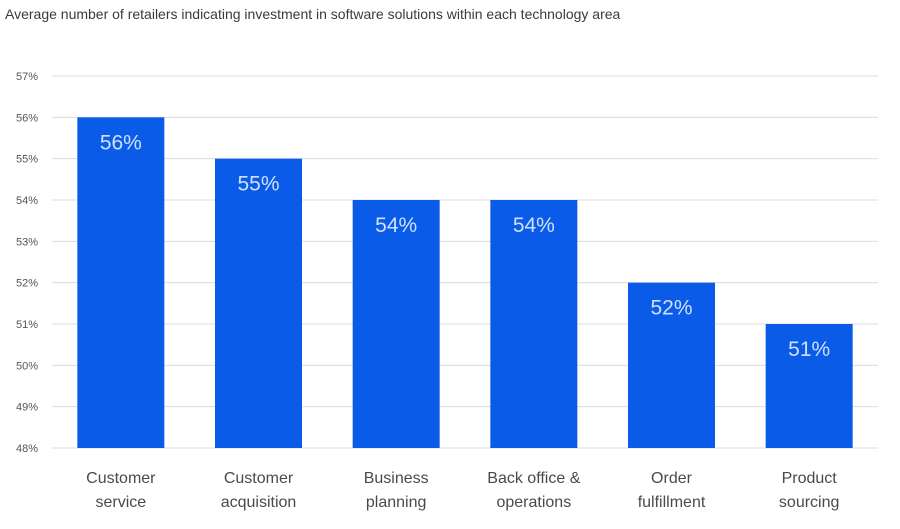 Image resolution: width=900 pixels, height=529 pixels. Describe the element at coordinates (672, 478) in the screenshot. I see `category-label: Order` at that location.